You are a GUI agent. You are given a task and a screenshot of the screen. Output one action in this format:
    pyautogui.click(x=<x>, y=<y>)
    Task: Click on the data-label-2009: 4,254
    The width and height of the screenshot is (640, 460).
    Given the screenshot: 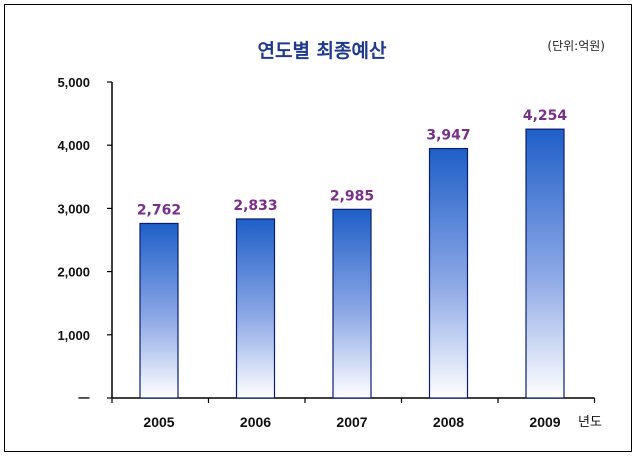 What is the action you would take?
    pyautogui.click(x=545, y=116)
    